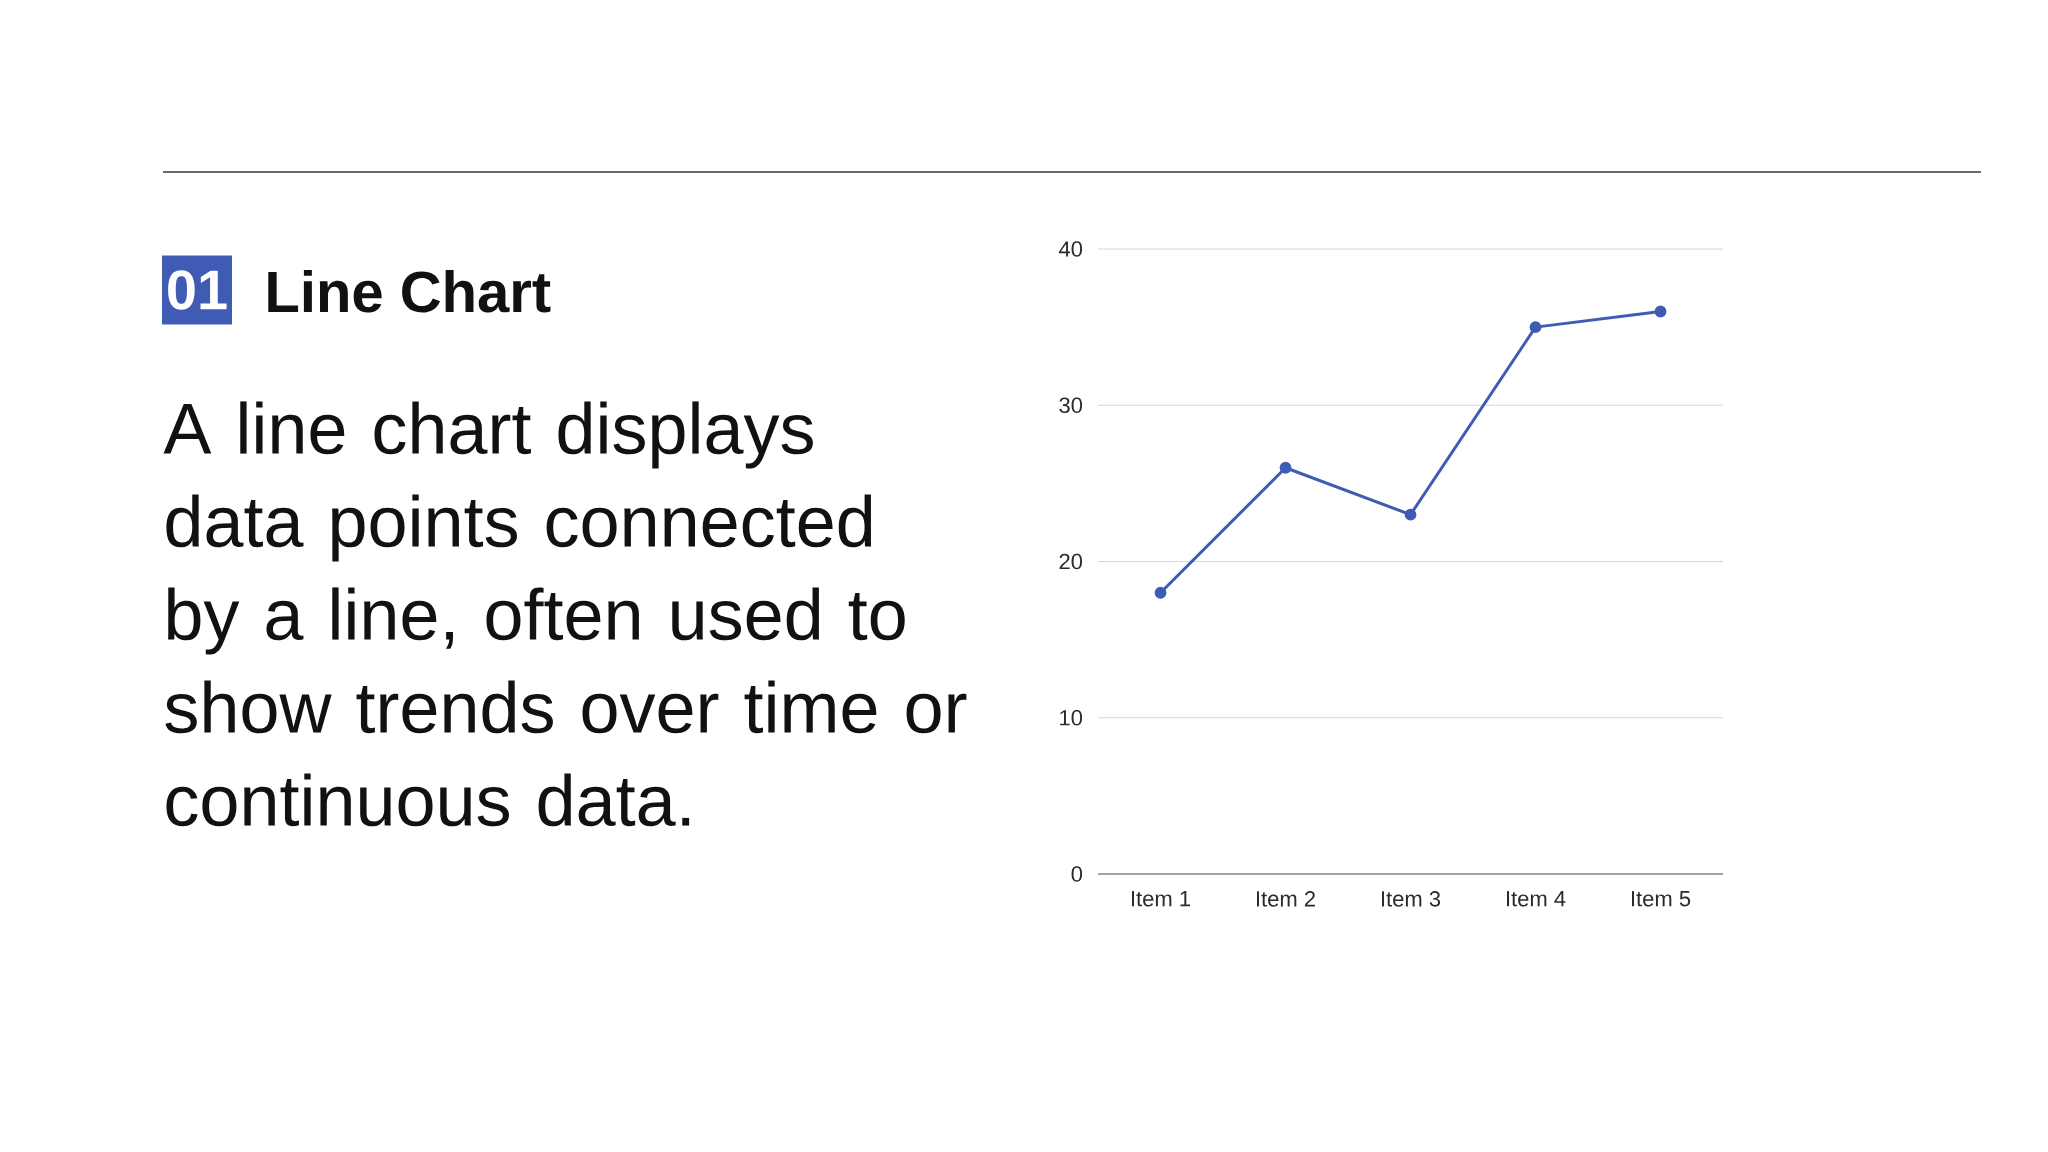 This screenshot has width=2048, height=1152. Describe the element at coordinates (1411, 899) in the screenshot. I see `x-tick-label: Item 3` at that location.